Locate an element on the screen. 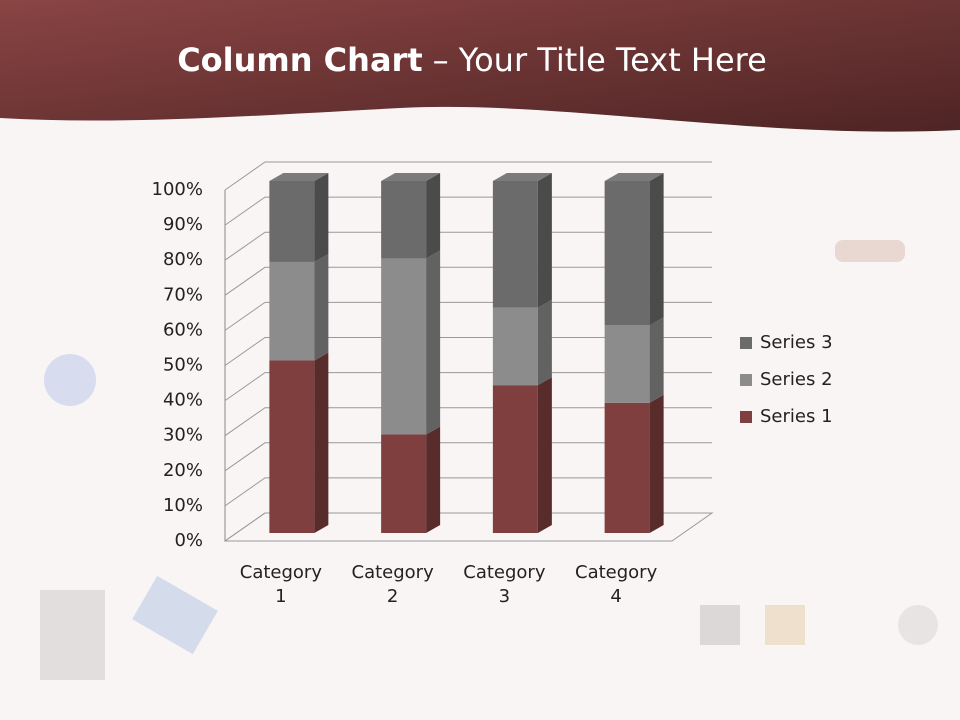  y-tick-label: 40% is located at coordinates (183, 400).